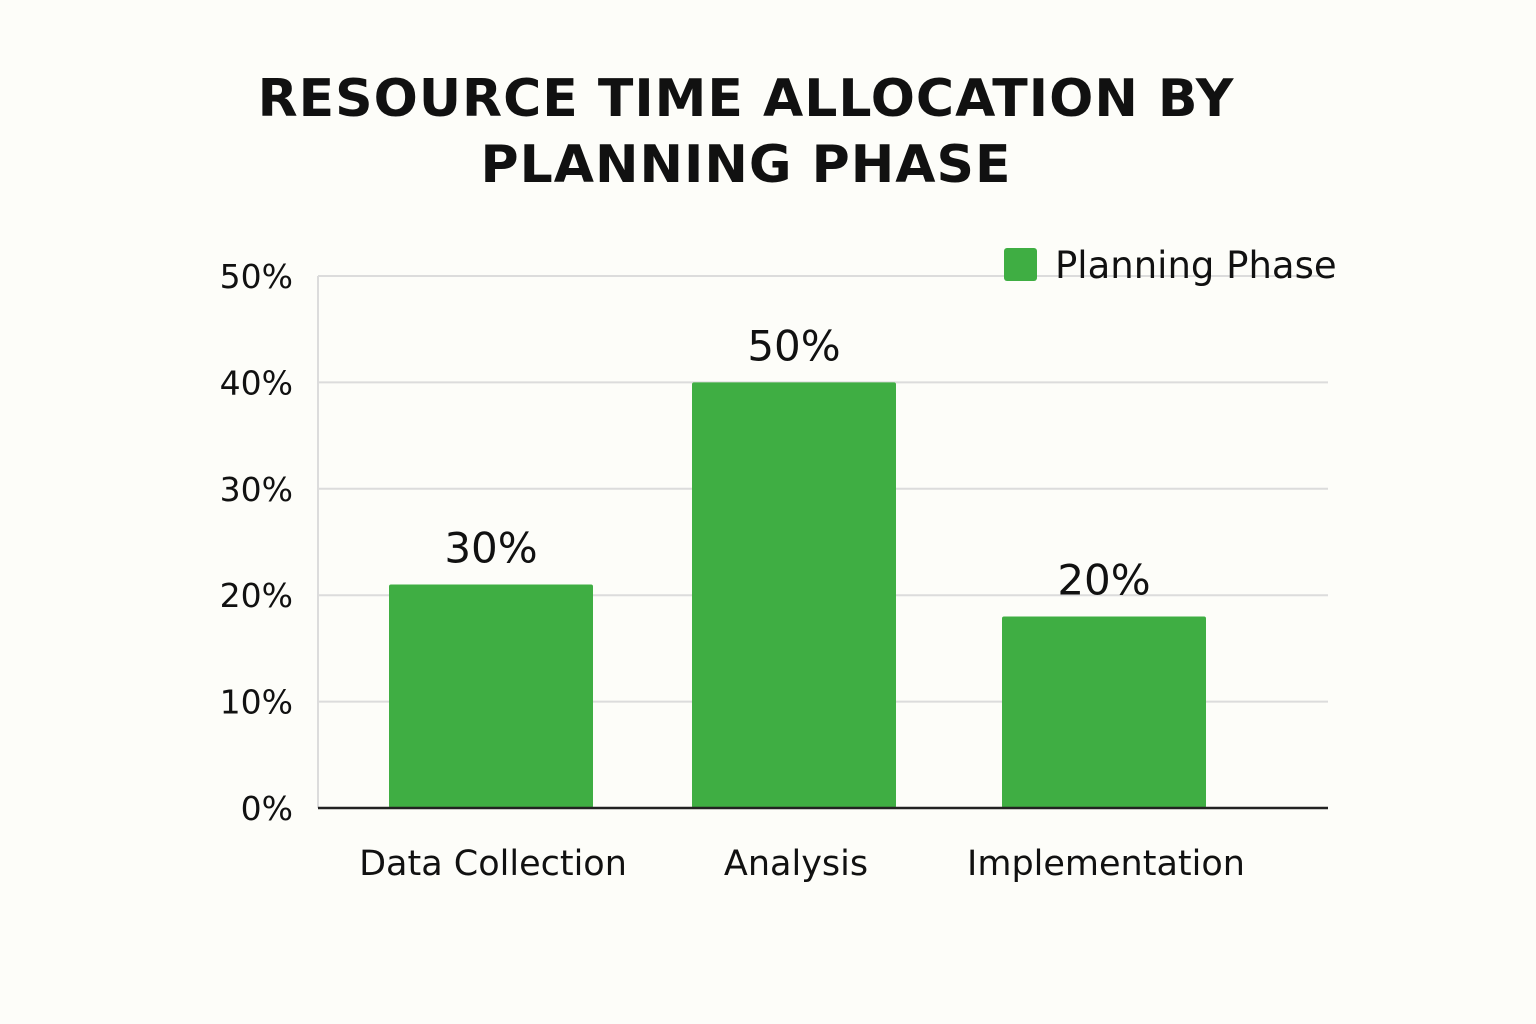 This screenshot has width=1536, height=1024. I want to click on y-tick-label: 0%, so click(267, 808).